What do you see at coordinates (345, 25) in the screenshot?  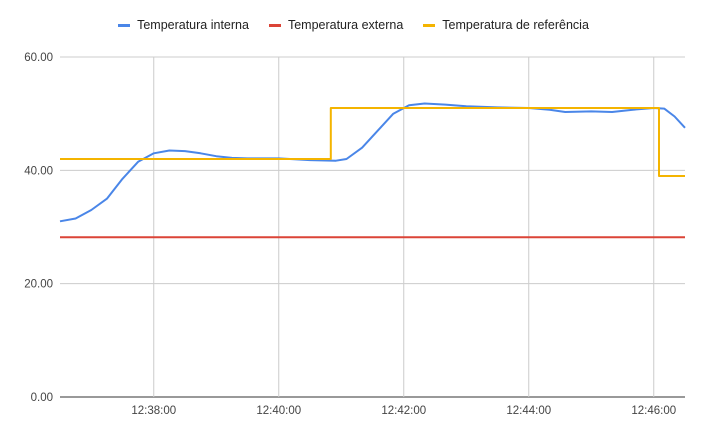 I see `legend-label-external: Temperatura externa` at bounding box center [345, 25].